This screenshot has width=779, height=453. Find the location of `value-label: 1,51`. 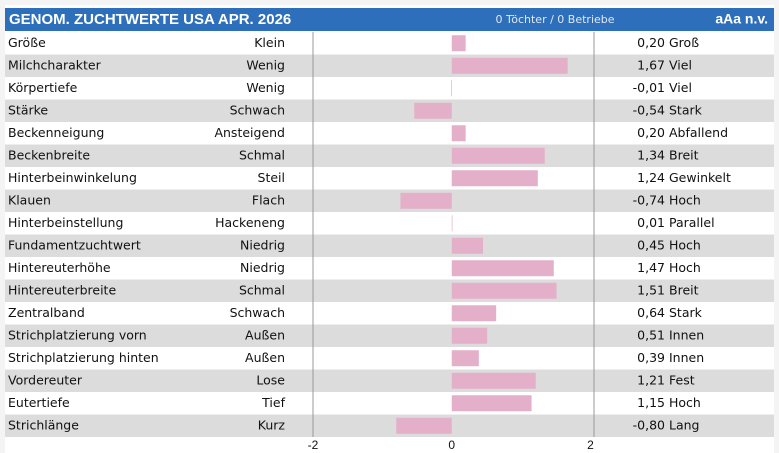

value-label: 1,51 is located at coordinates (651, 289).